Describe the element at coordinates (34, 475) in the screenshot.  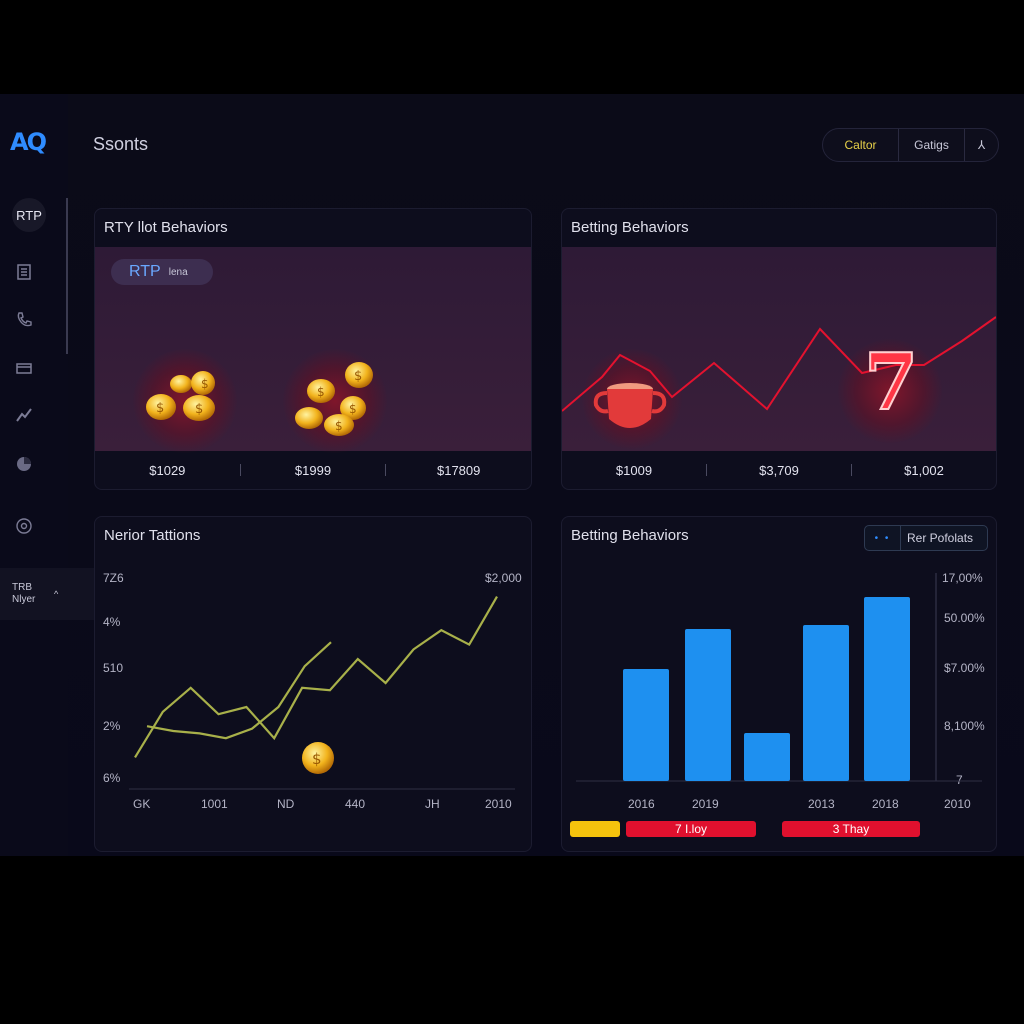
I see `sidebar: AQ RTP` at that location.